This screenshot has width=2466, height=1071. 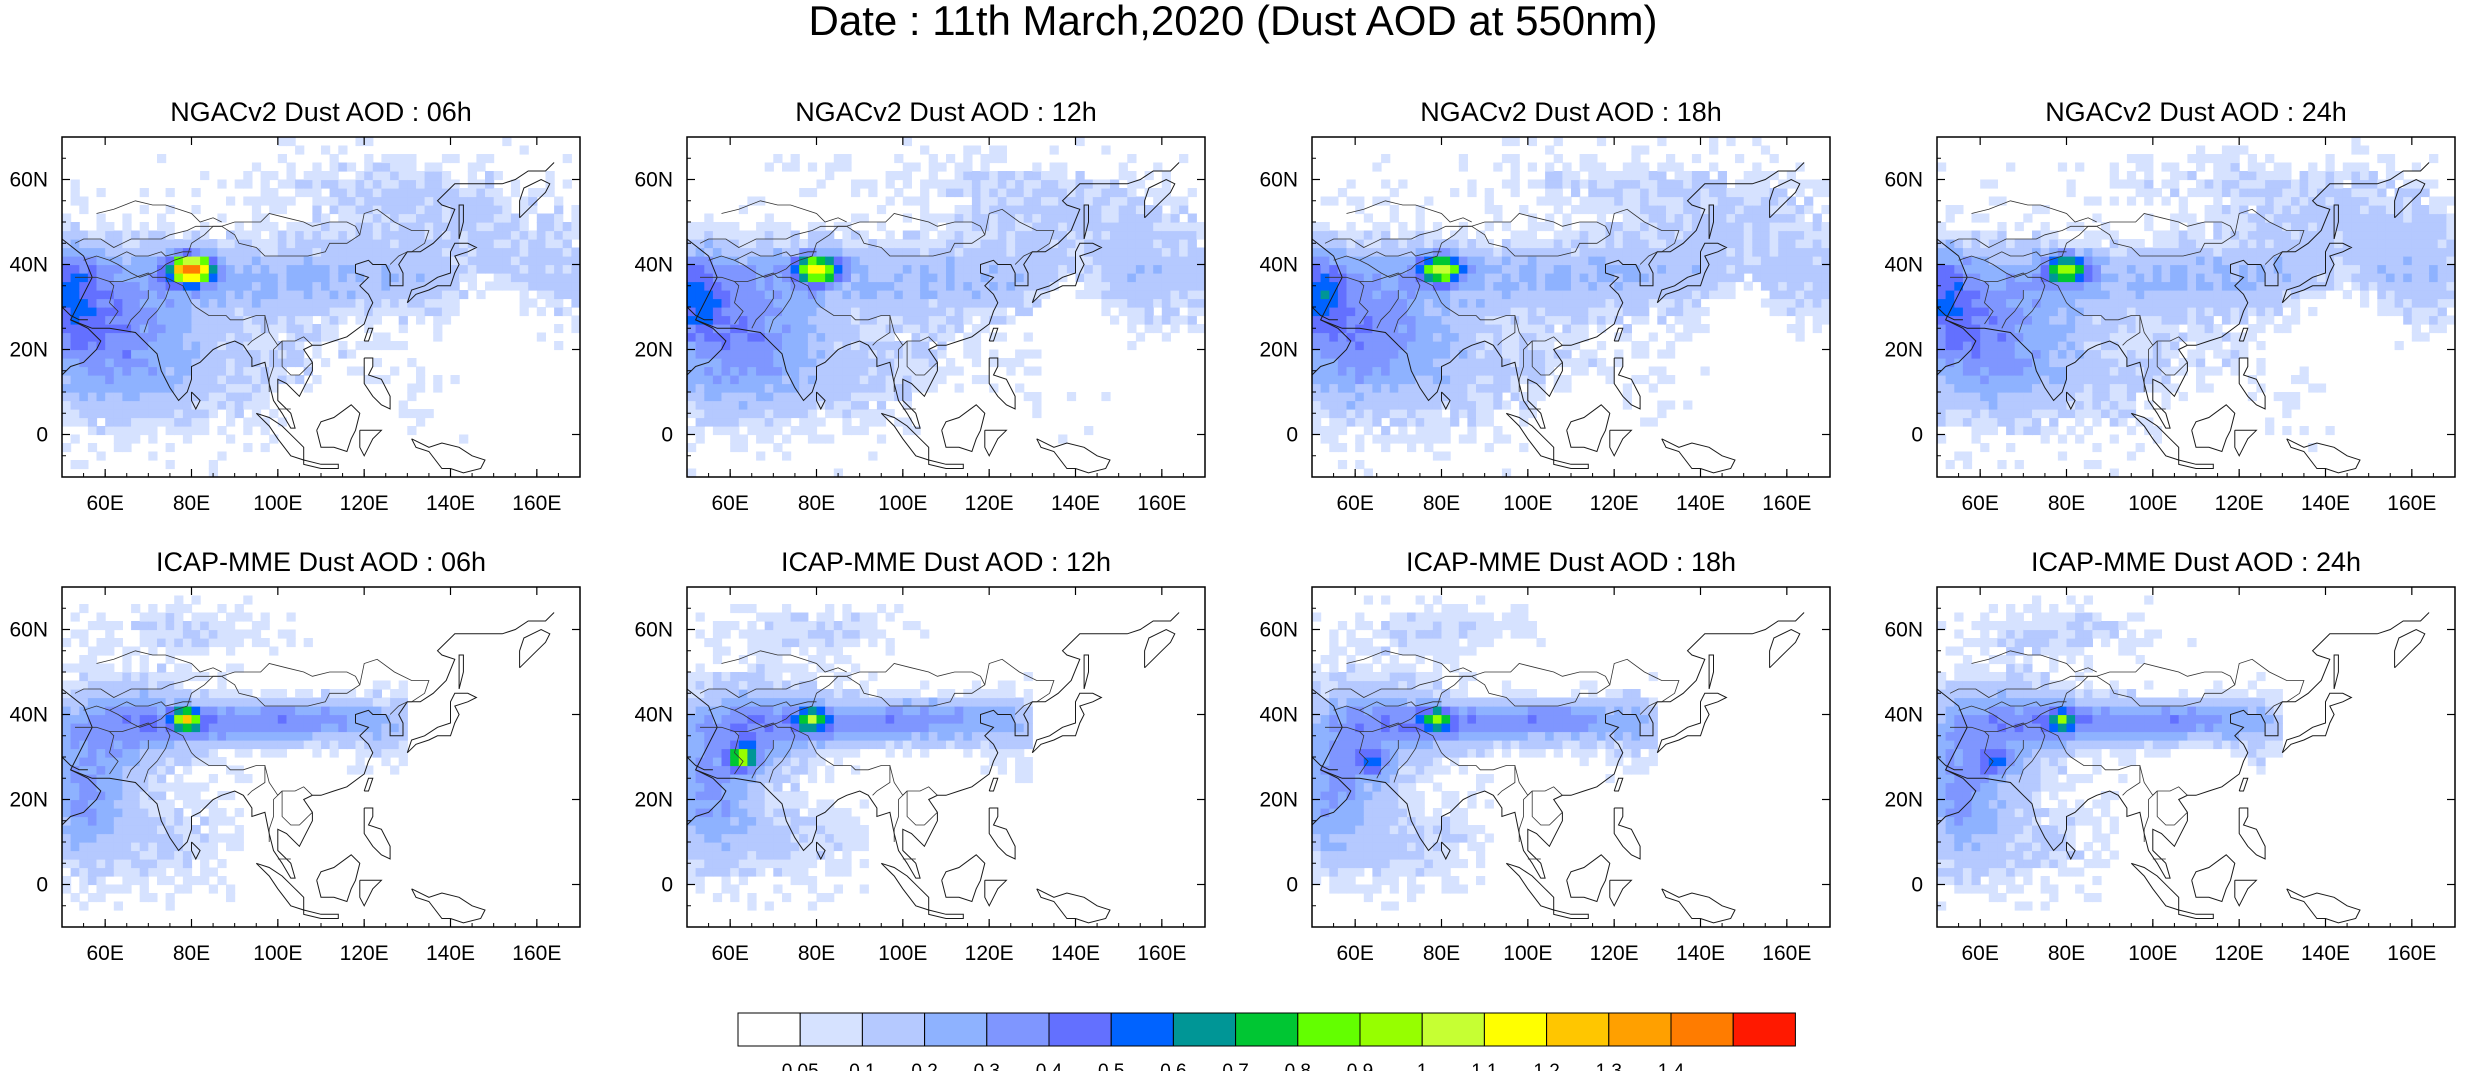 What do you see at coordinates (989, 953) in the screenshot?
I see `x-tick-label: 120E` at bounding box center [989, 953].